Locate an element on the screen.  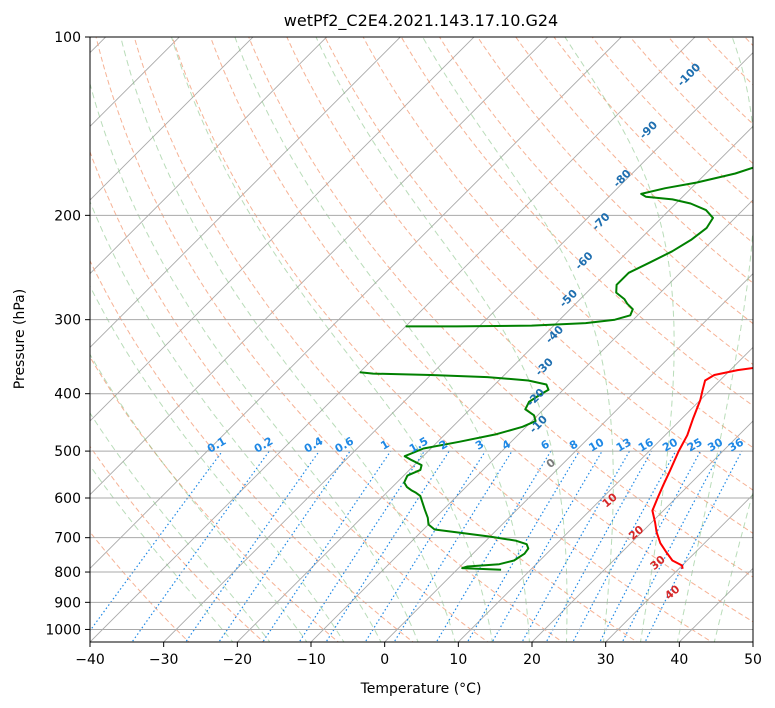
chart-title: wetPf2_C2E4.2021.143.17.10.G24 is located at coordinates (421, 21).